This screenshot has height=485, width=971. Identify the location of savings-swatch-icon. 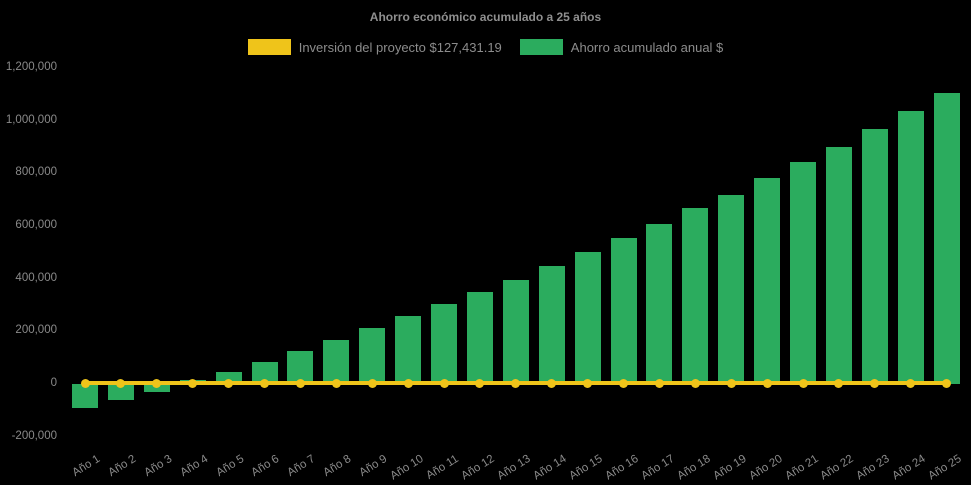
(541, 47).